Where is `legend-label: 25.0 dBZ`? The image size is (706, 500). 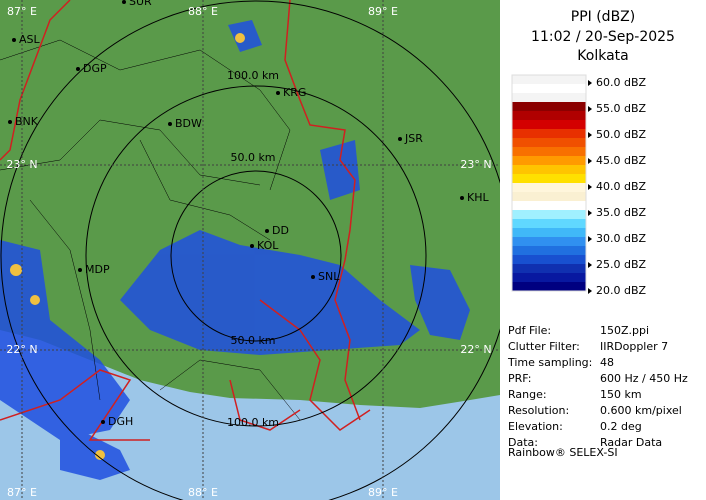
legend-label: 25.0 dBZ is located at coordinates (621, 264).